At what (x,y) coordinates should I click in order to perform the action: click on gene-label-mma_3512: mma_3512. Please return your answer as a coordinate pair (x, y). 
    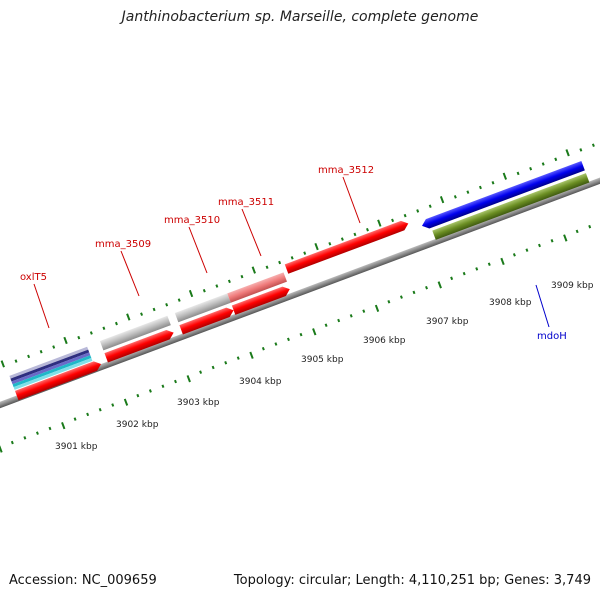
    Looking at the image, I should click on (346, 170).